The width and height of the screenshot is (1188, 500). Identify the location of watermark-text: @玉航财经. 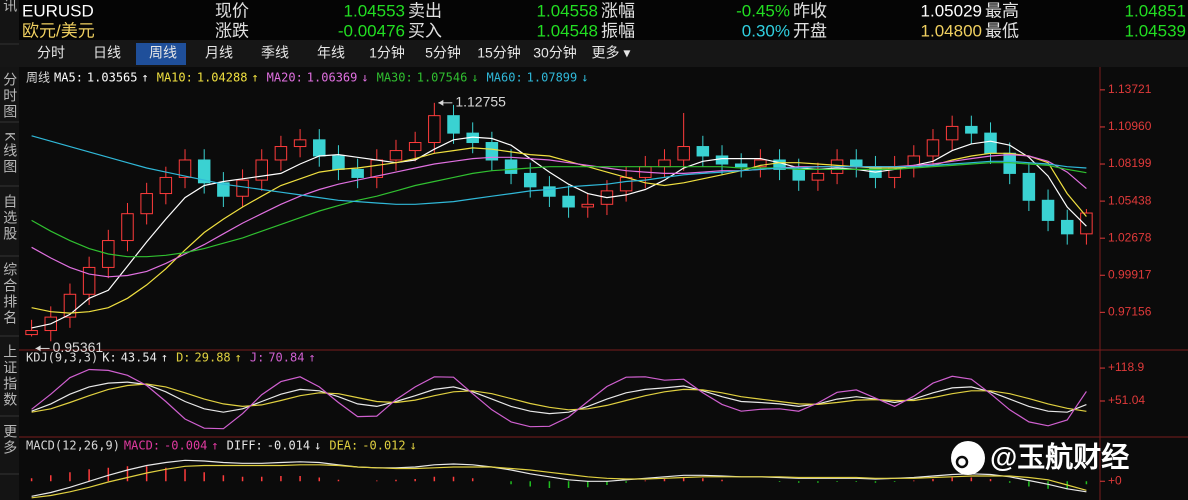
(1059, 456).